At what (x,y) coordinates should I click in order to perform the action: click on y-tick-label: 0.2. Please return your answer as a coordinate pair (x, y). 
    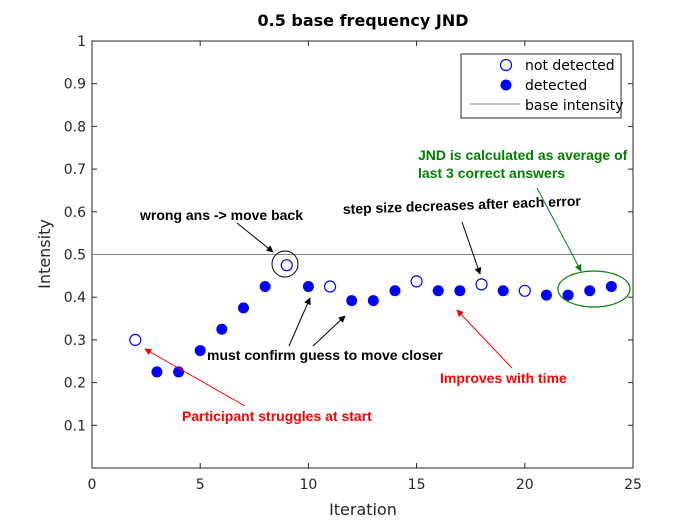
    Looking at the image, I should click on (75, 384).